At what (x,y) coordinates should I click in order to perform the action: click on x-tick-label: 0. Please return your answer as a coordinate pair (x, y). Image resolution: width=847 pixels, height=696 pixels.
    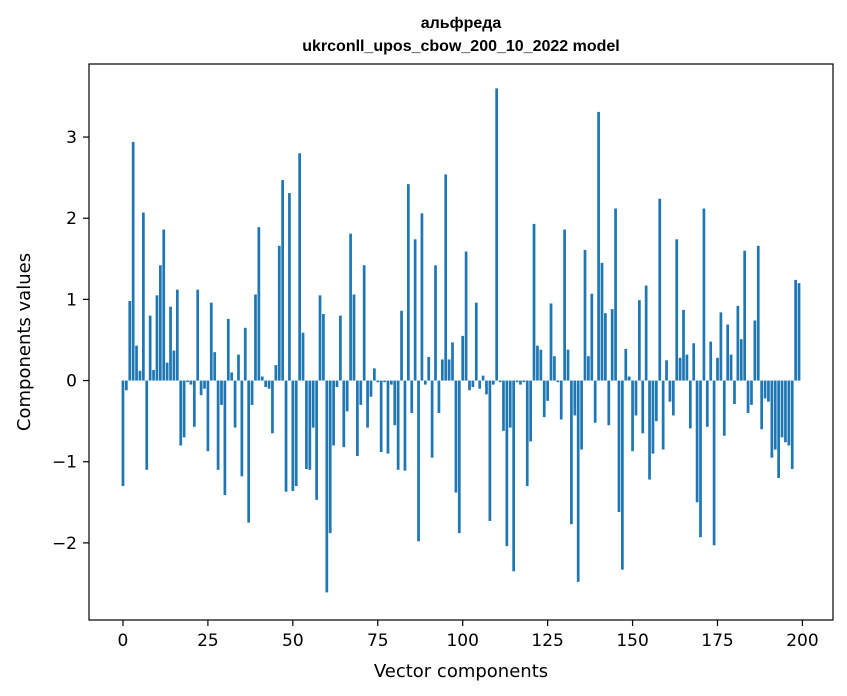
    Looking at the image, I should click on (123, 641).